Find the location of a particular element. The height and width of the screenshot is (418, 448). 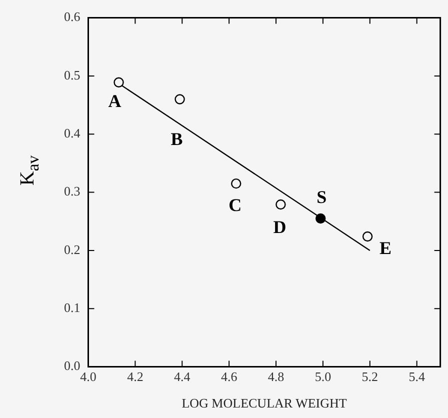

y-tick-label: 0.2 is located at coordinates (72, 249).